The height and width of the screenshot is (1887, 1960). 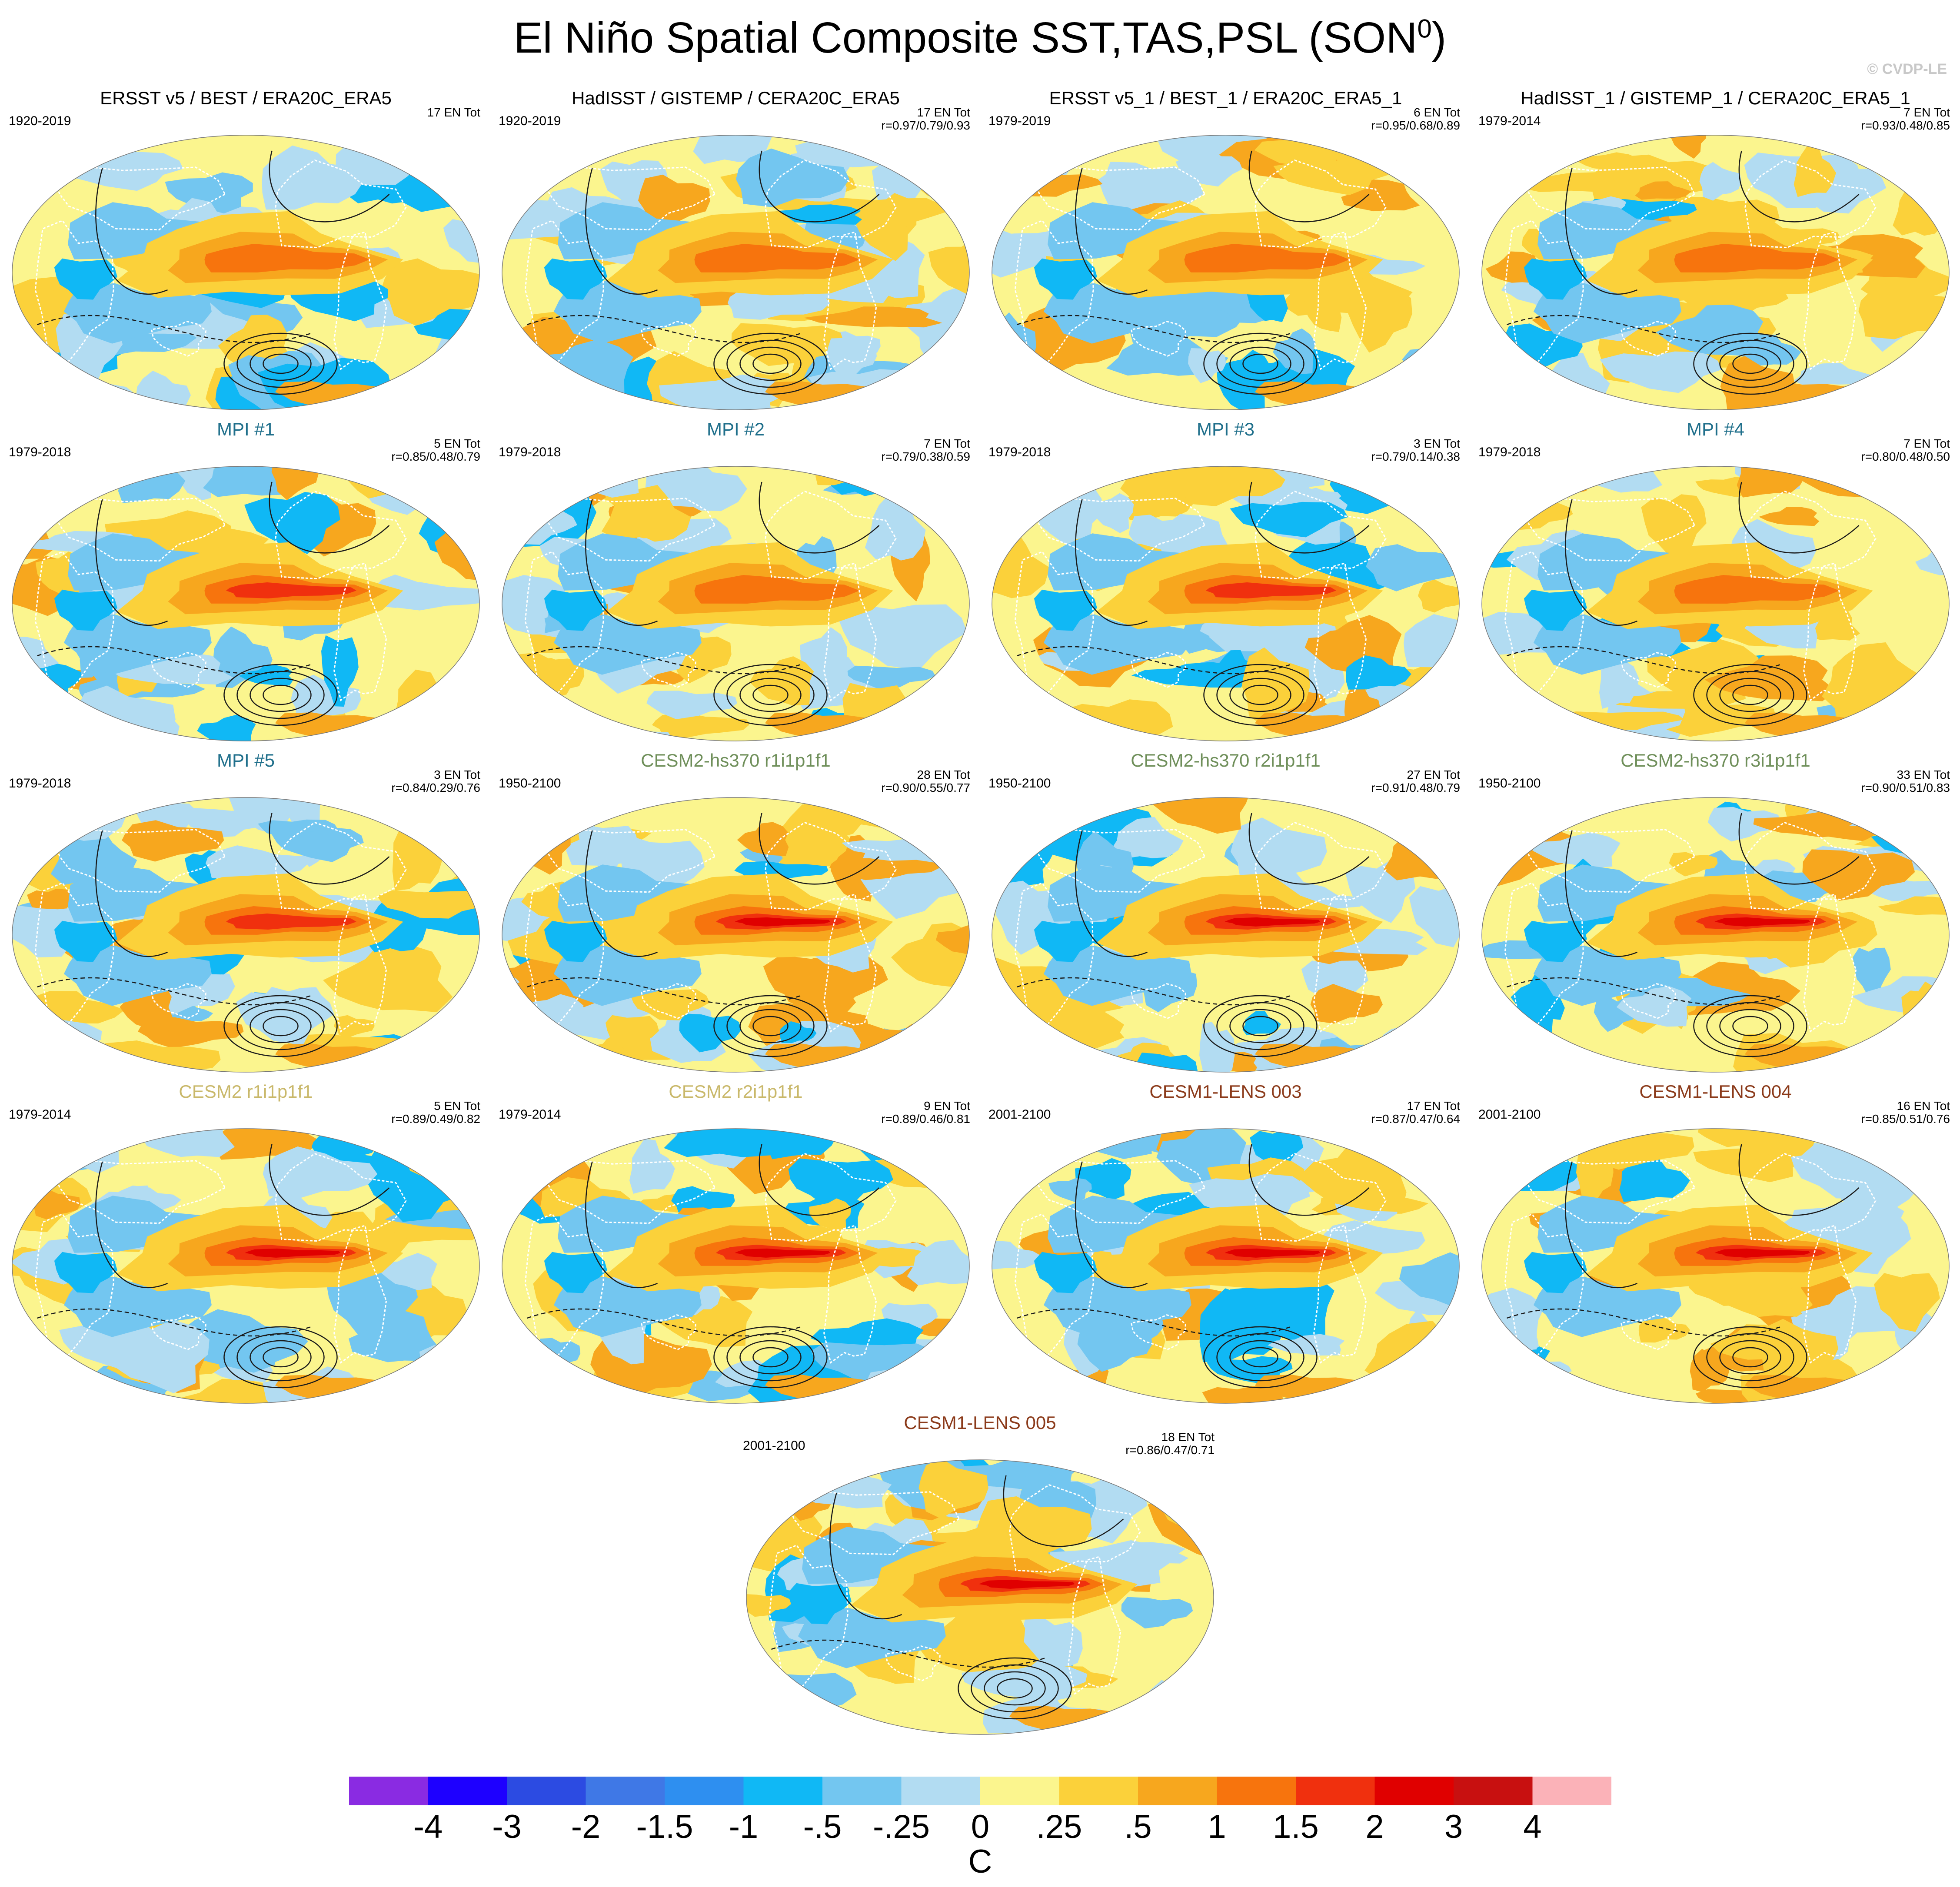 I want to click on map-border, so click(x=736, y=935).